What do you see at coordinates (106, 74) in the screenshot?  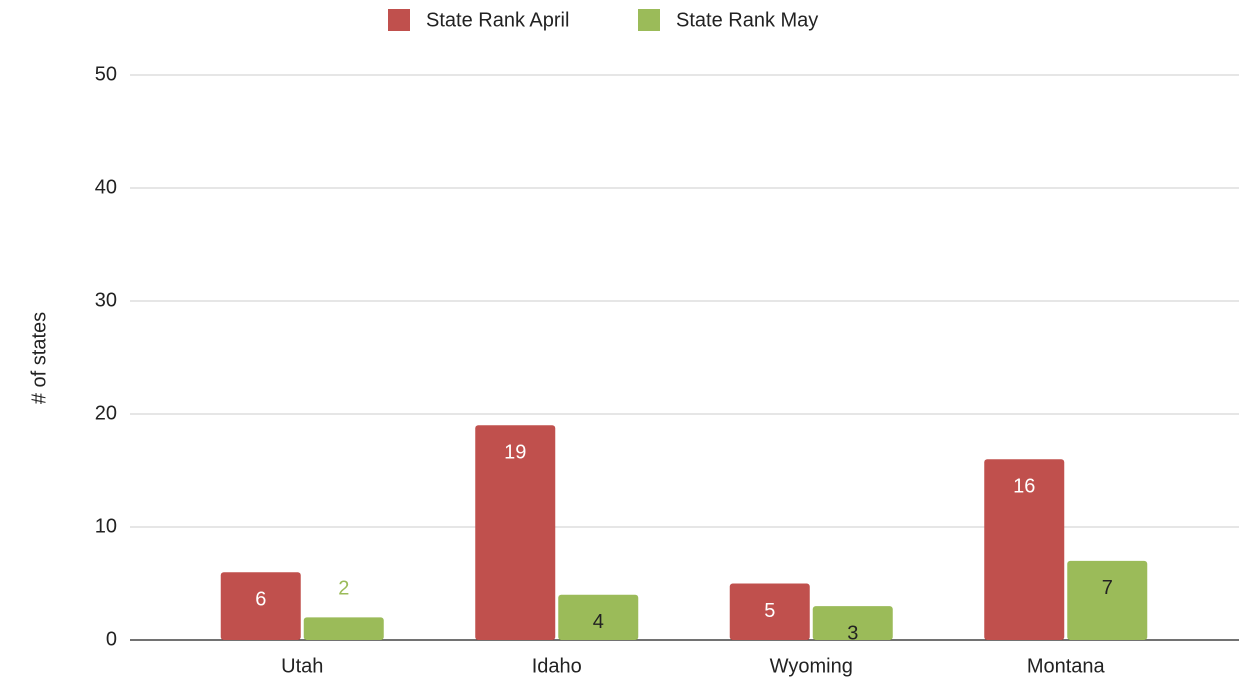 I see `y-tick-label: 50` at bounding box center [106, 74].